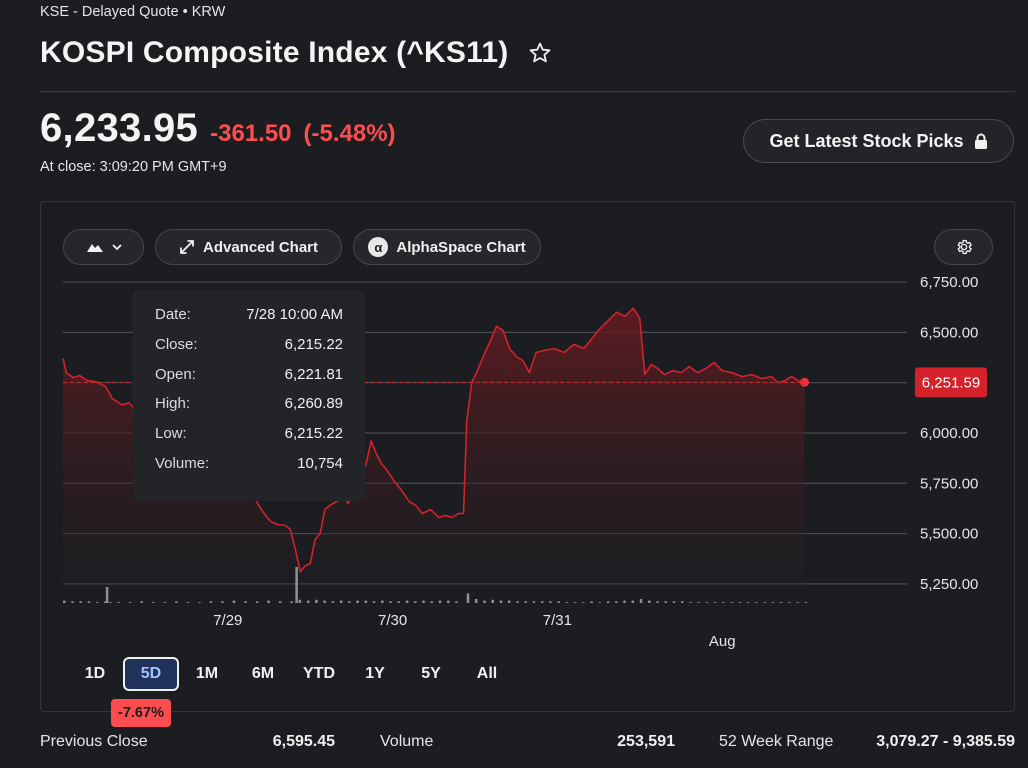 The image size is (1028, 768). What do you see at coordinates (313, 404) in the screenshot?
I see `tooltip-value: 6,260.89` at bounding box center [313, 404].